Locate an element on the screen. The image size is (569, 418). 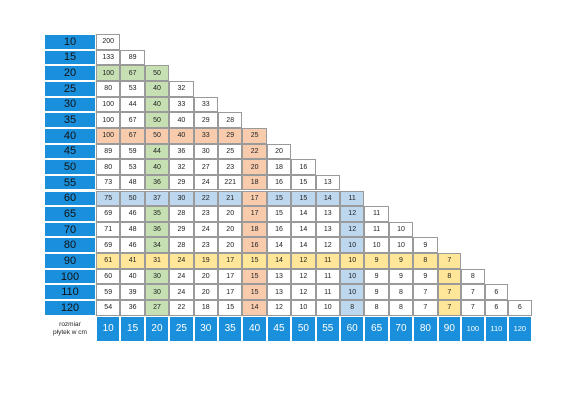
row-header-70: 70 is located at coordinates (70, 229).